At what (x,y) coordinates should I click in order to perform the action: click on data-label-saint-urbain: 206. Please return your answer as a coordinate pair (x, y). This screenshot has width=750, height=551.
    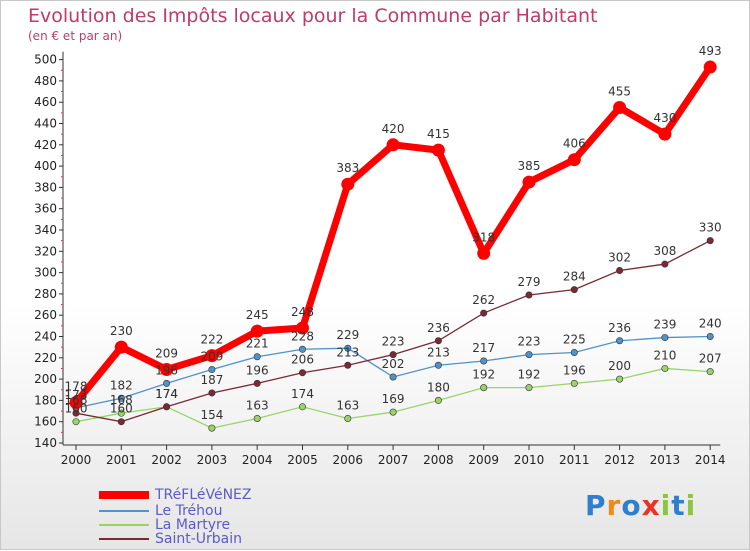
    Looking at the image, I should click on (302, 360).